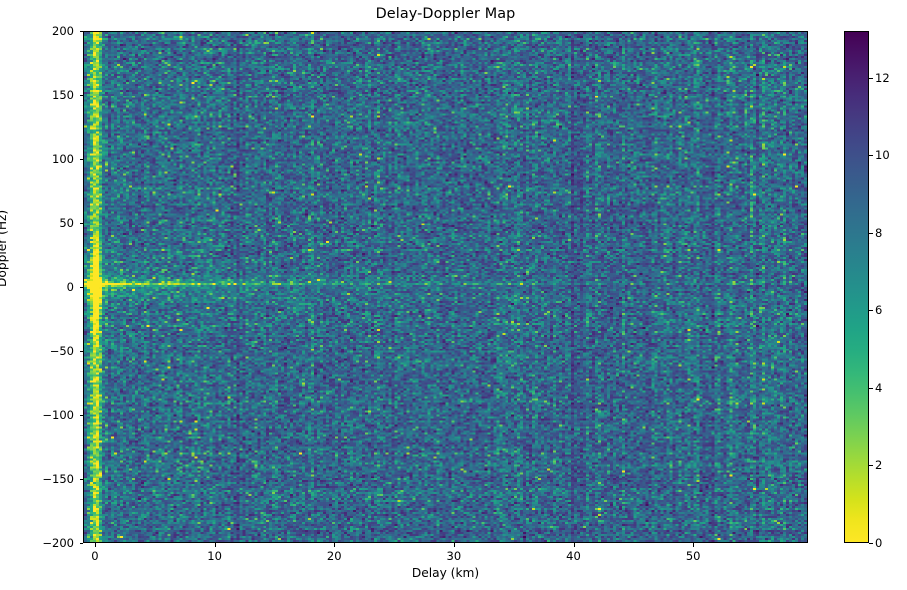 Image resolution: width=907 pixels, height=590 pixels. Describe the element at coordinates (879, 232) in the screenshot. I see `colorbar-tick-label: 8` at that location.